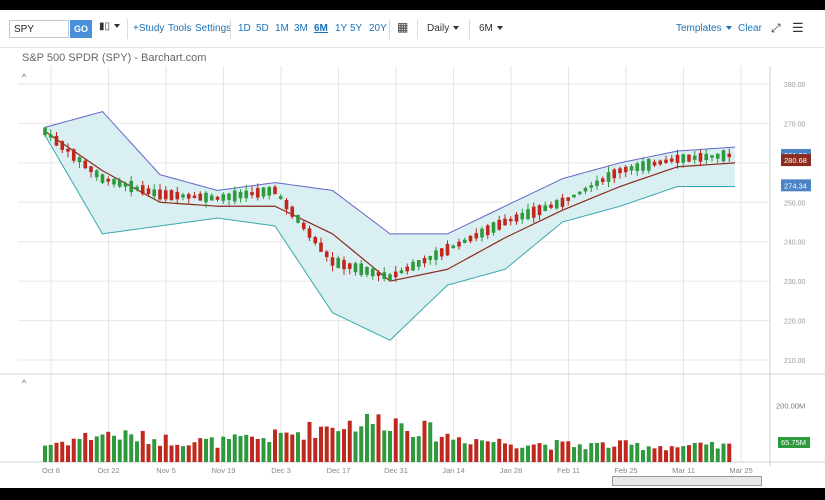 This screenshot has height=500, width=825. I want to click on range-5y: 5Y, so click(356, 28).